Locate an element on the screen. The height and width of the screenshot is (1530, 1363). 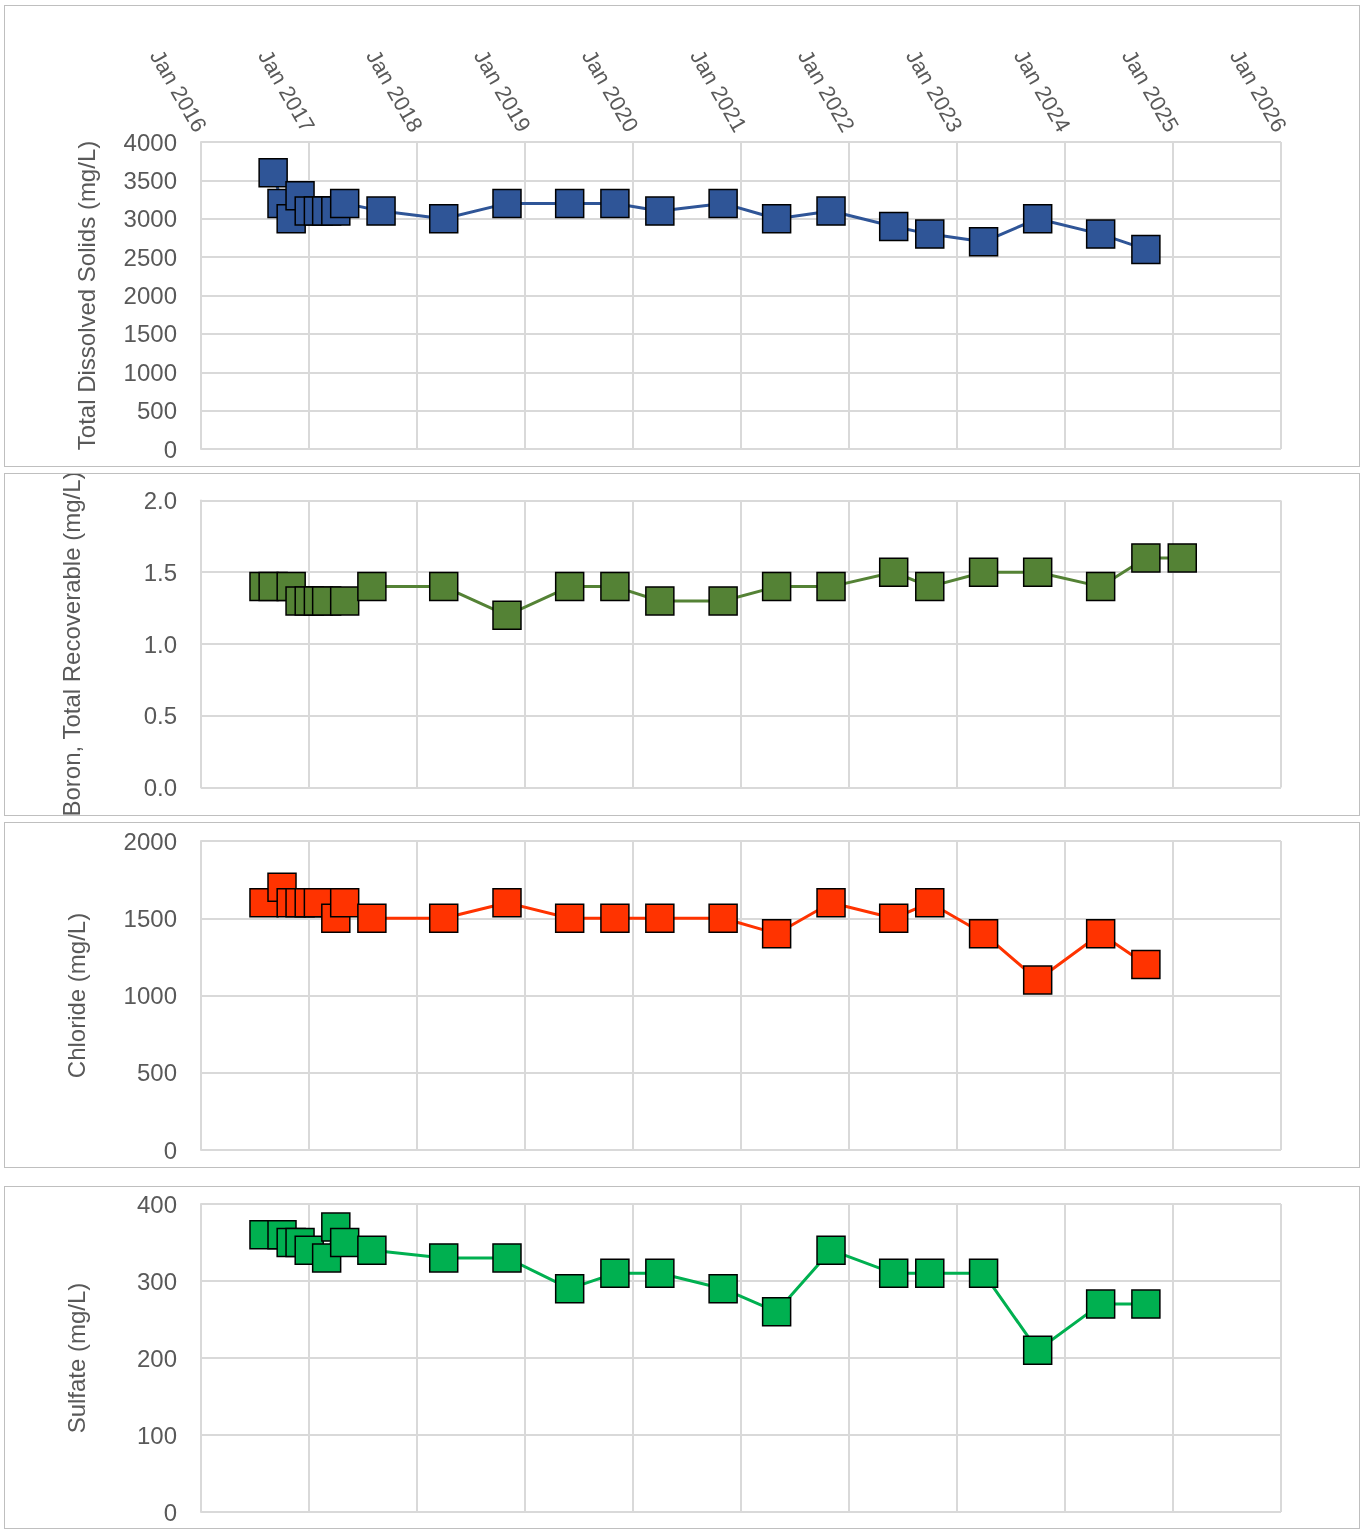
y-tick-label: 2500 is located at coordinates (150, 257).